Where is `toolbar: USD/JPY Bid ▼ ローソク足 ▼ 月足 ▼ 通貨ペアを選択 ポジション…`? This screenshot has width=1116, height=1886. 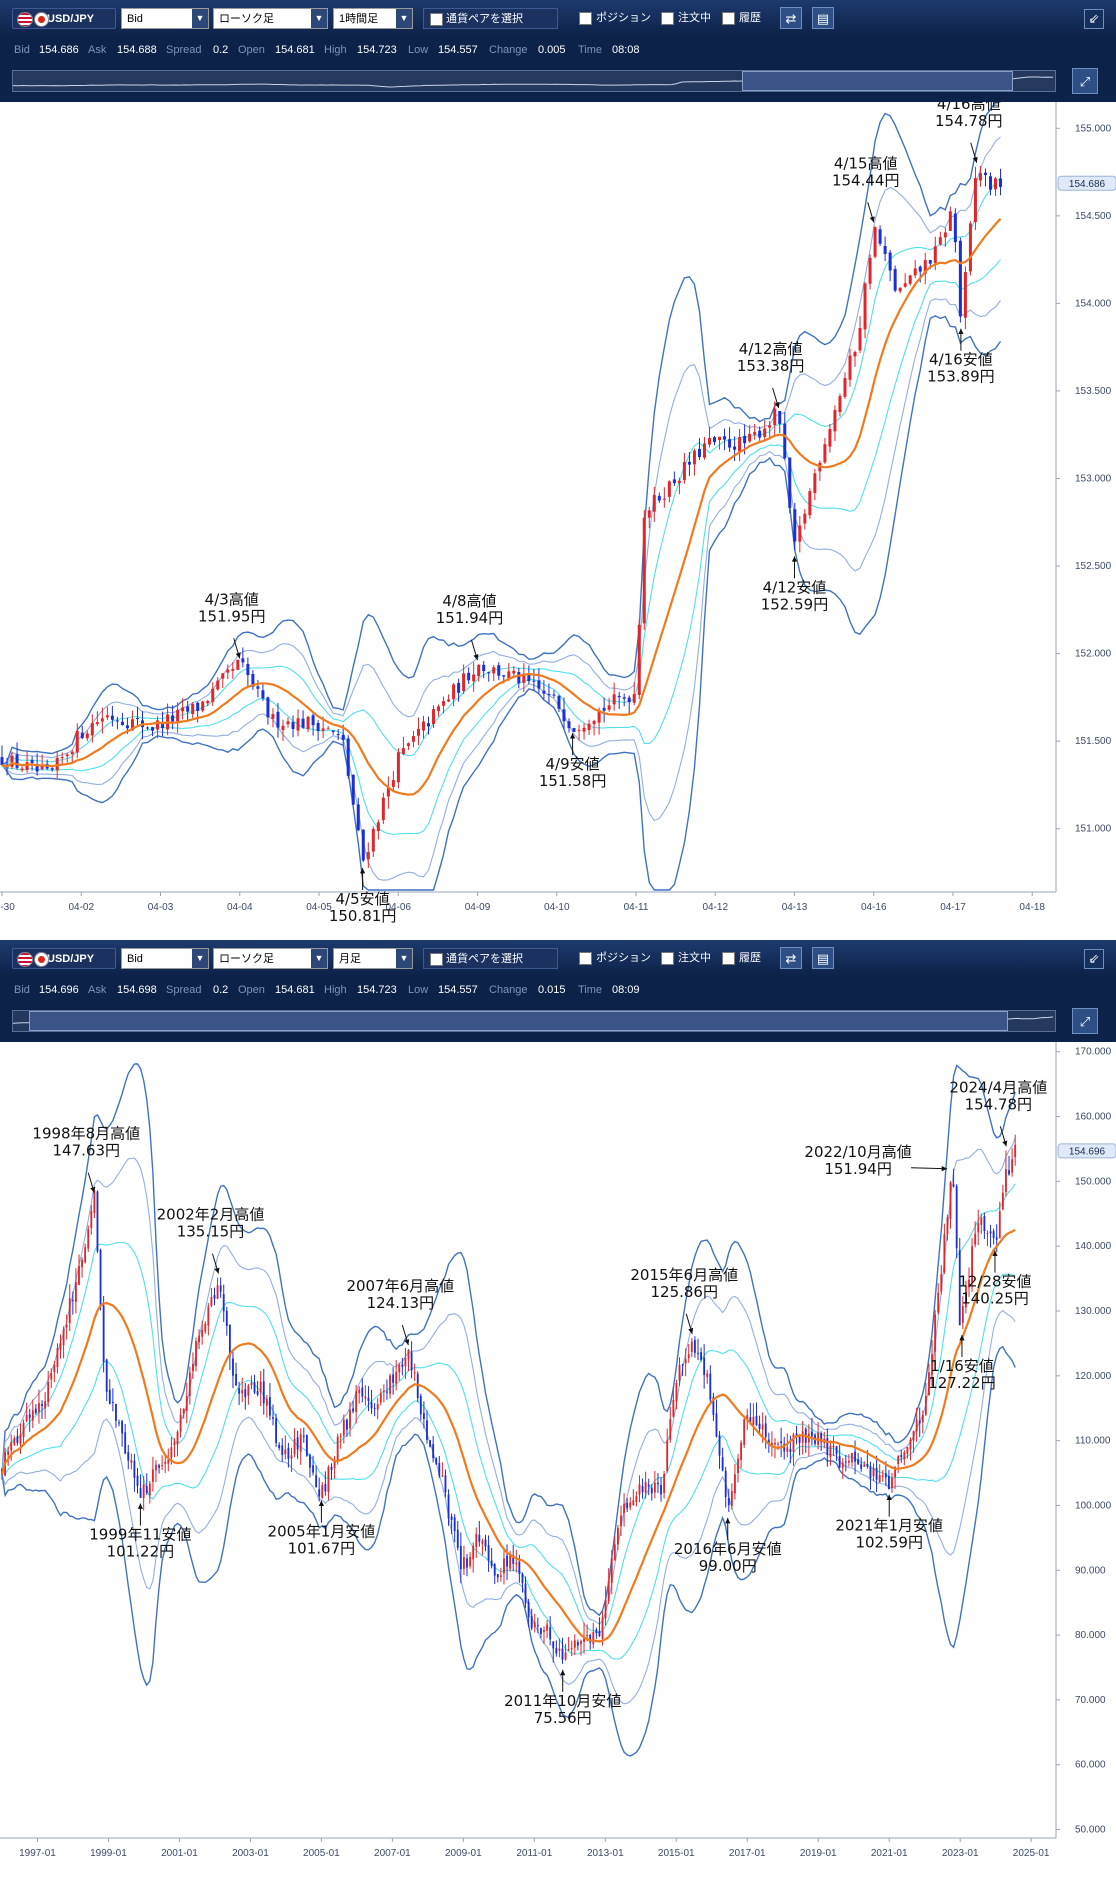 toolbar: USD/JPY Bid ▼ ローソク足 ▼ 月足 ▼ 通貨ペアを選択 ポジション… is located at coordinates (558, 958).